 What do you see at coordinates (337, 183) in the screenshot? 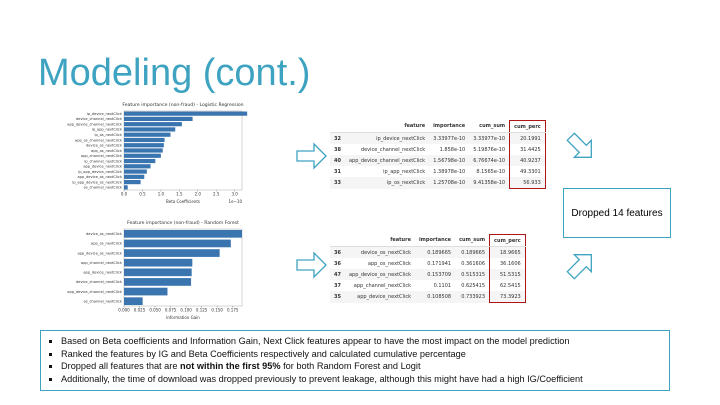
I see `table-cell: 33` at bounding box center [337, 183].